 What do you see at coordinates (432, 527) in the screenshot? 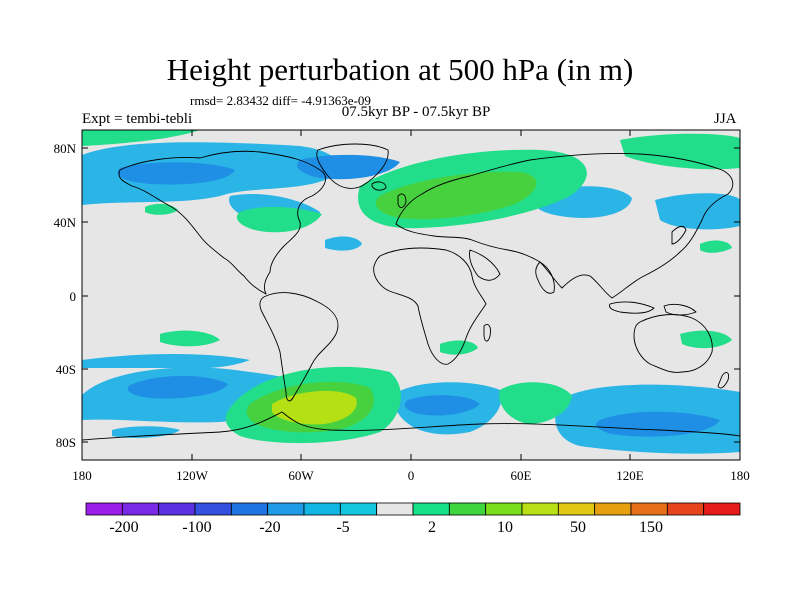
I see `colorbar-label: 2` at bounding box center [432, 527].